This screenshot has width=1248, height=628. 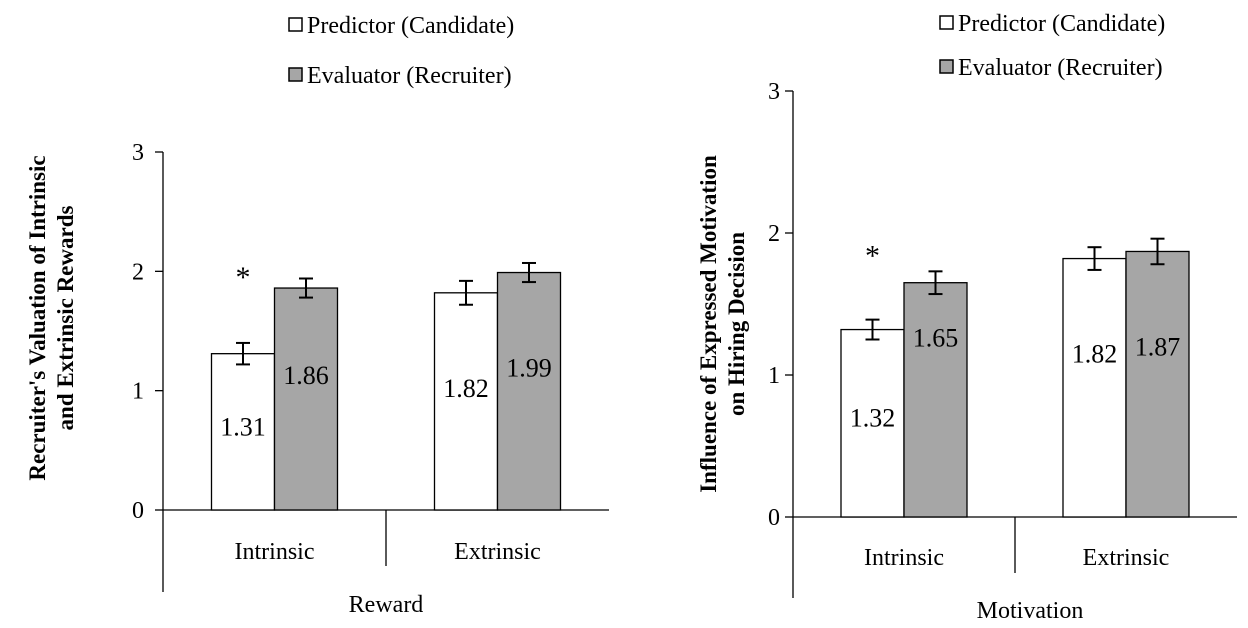 I want to click on y-axis-title-line-2: on Hiring Decision, so click(x=736, y=324).